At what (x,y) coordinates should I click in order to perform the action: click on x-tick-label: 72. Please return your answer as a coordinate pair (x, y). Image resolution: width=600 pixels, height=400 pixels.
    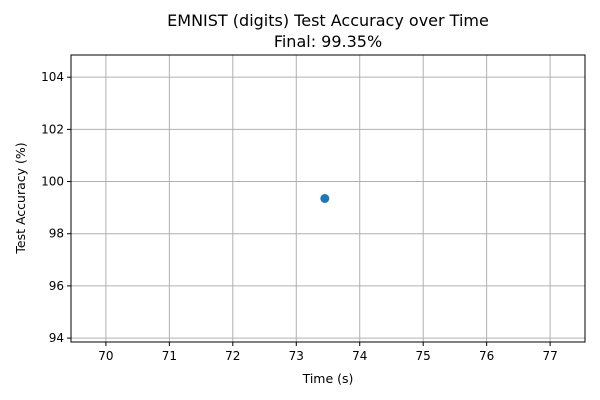
    Looking at the image, I should click on (232, 356).